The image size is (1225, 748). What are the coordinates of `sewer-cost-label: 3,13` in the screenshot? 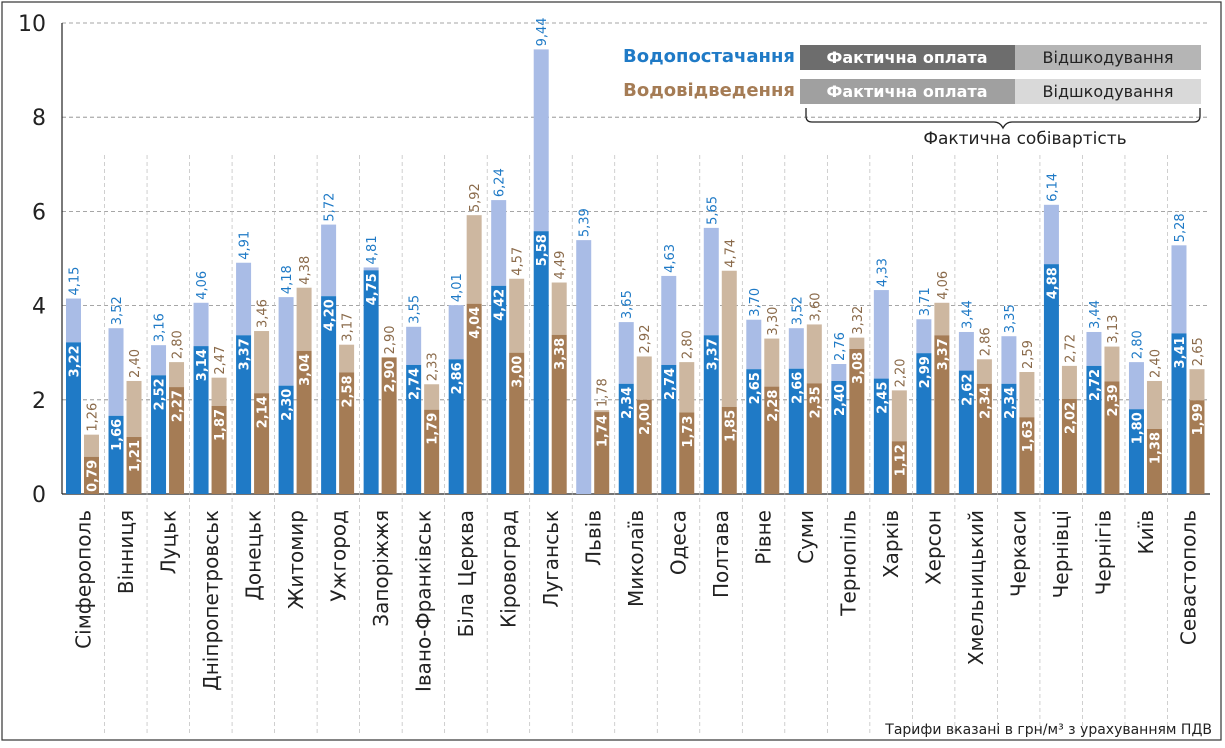 It's located at (1113, 329).